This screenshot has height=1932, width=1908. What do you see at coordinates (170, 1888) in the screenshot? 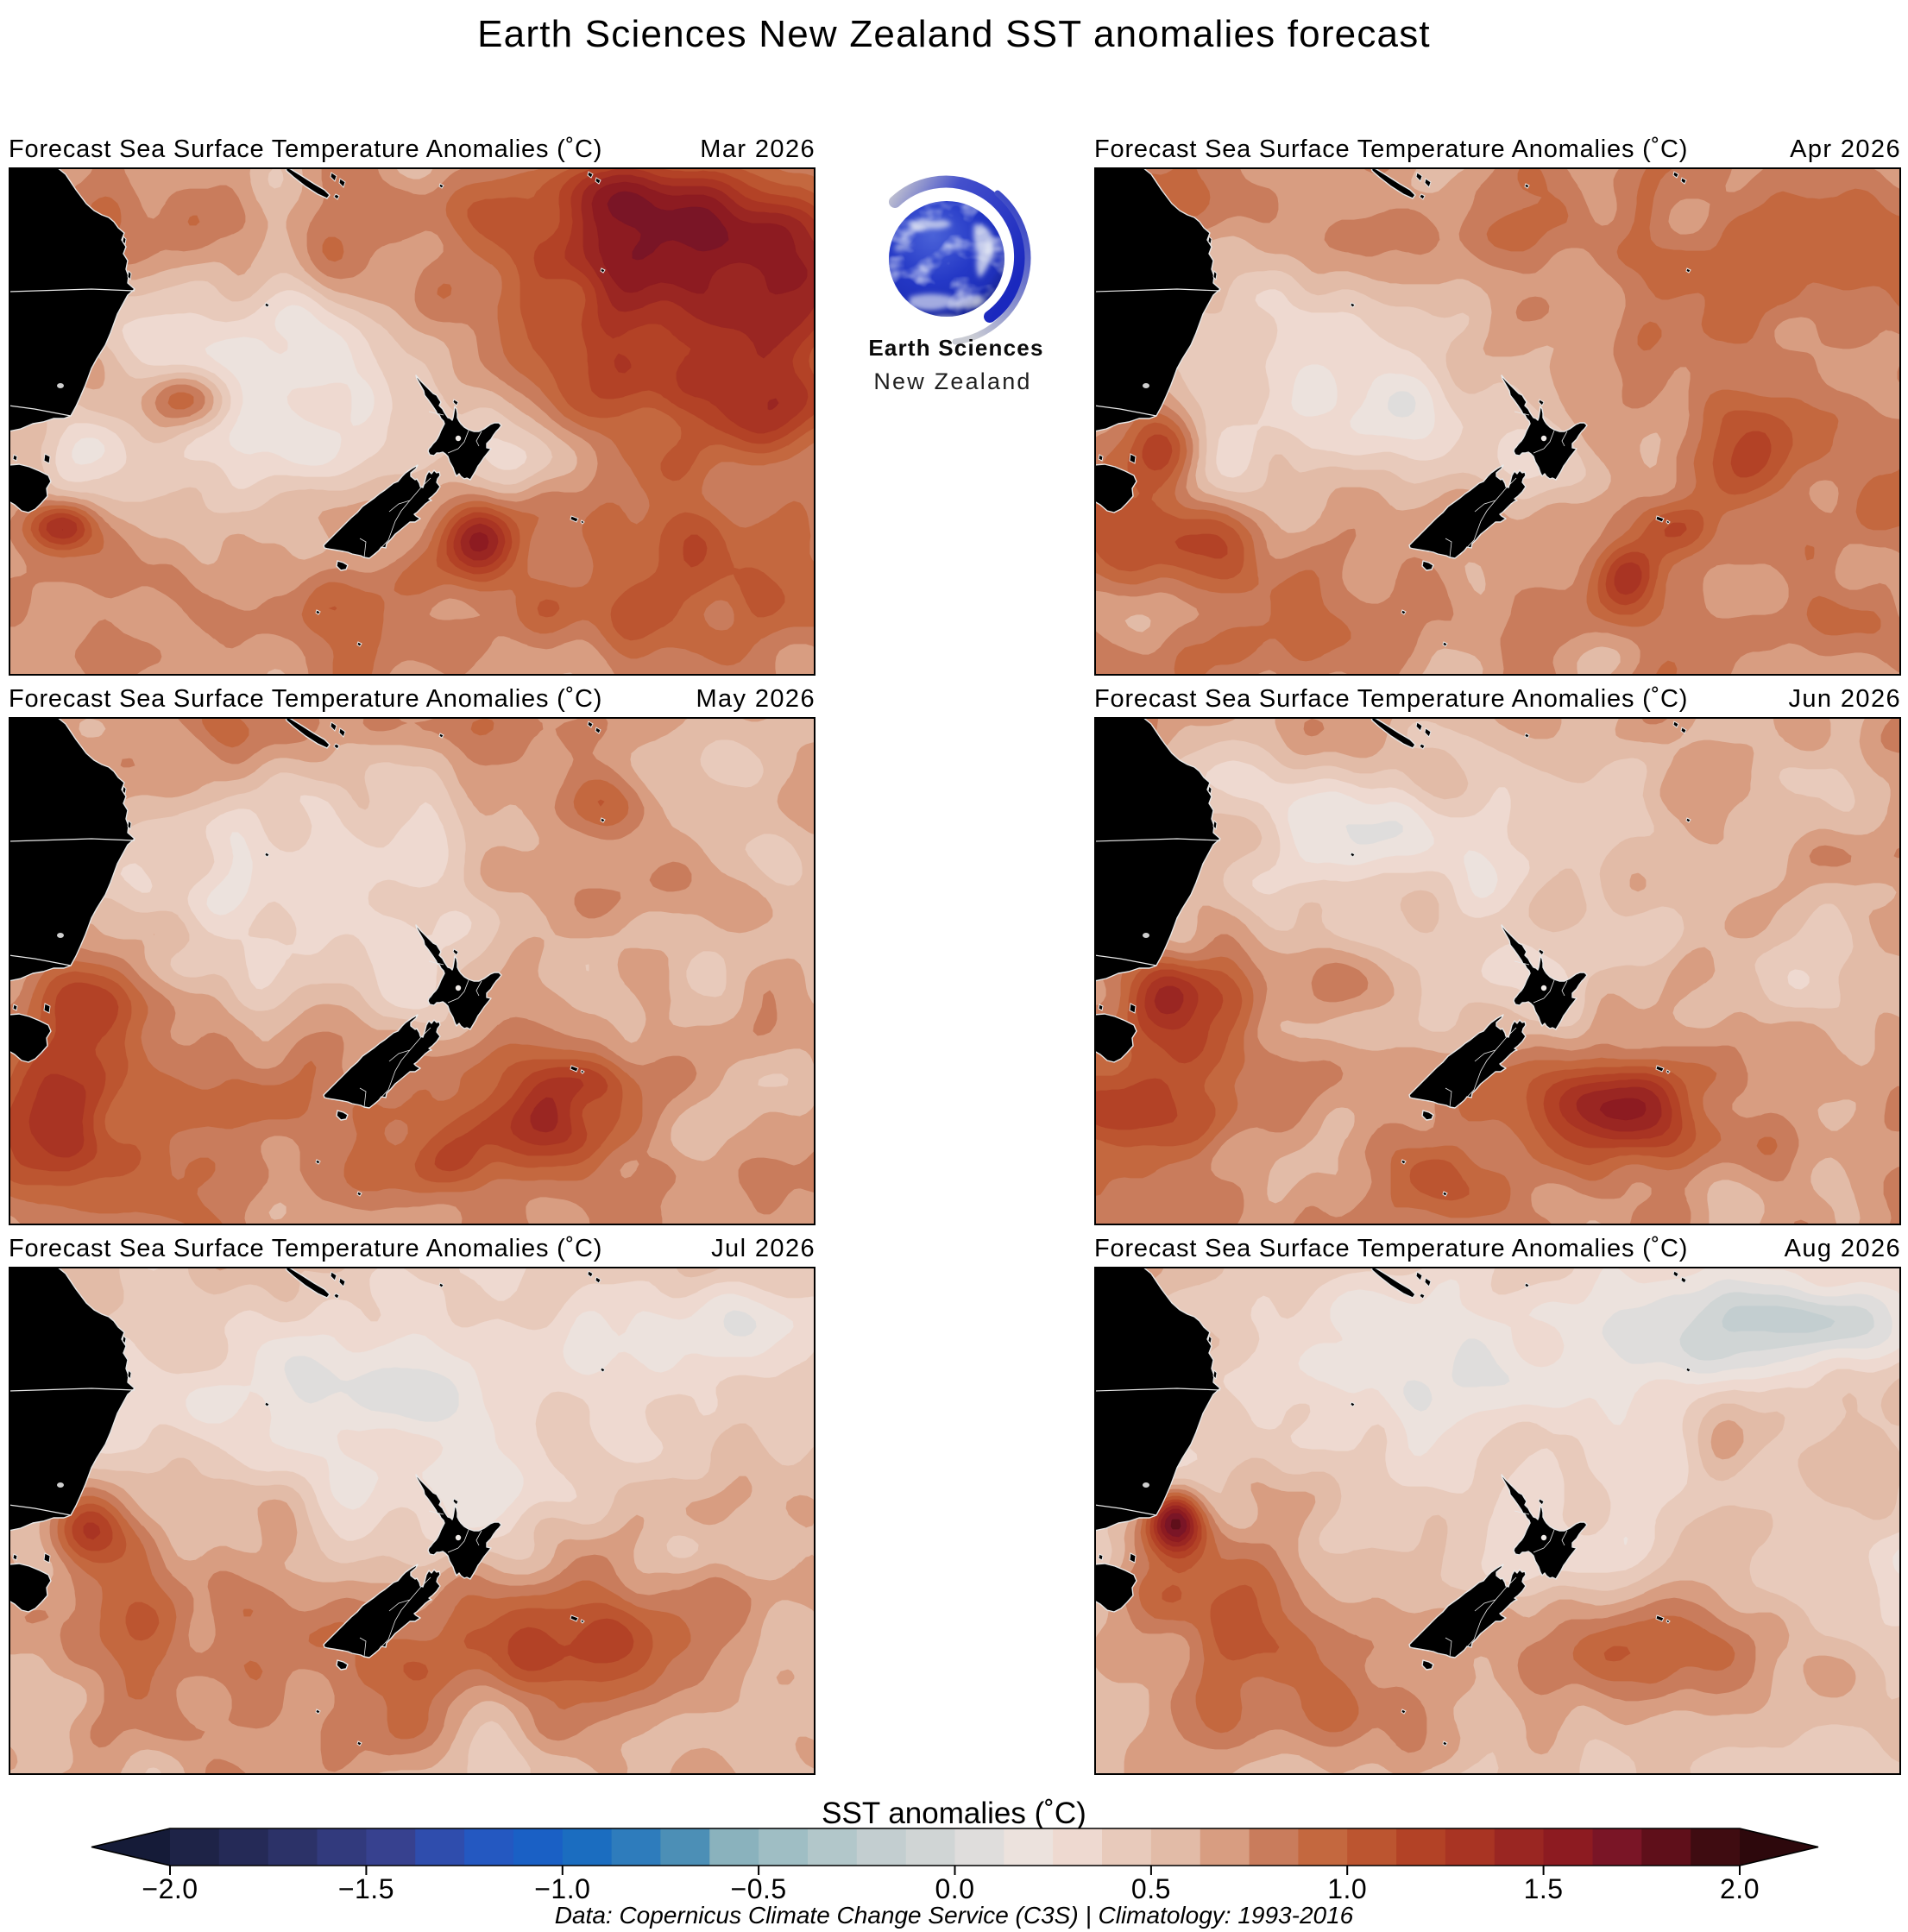
I see `svg-text: −2.0` at bounding box center [170, 1888].